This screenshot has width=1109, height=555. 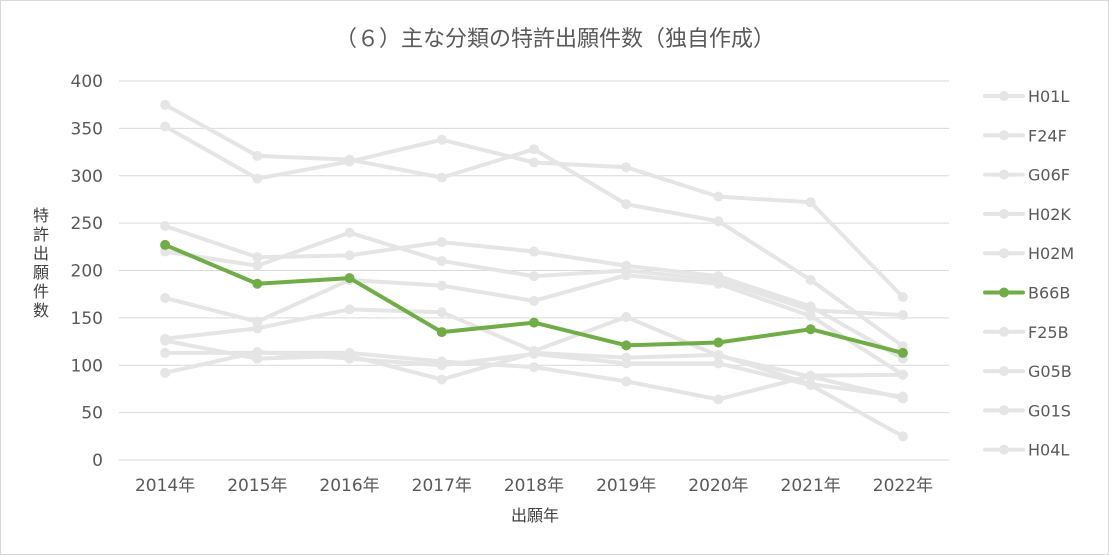 I want to click on y-tick-label: 250, so click(x=87, y=224).